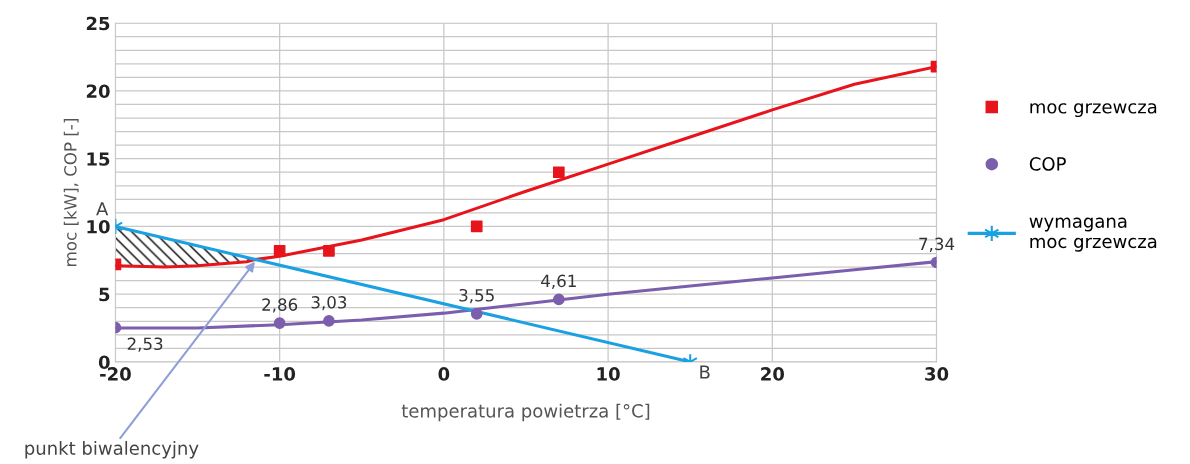  Describe the element at coordinates (102, 209) in the screenshot. I see `annotation: A` at that location.